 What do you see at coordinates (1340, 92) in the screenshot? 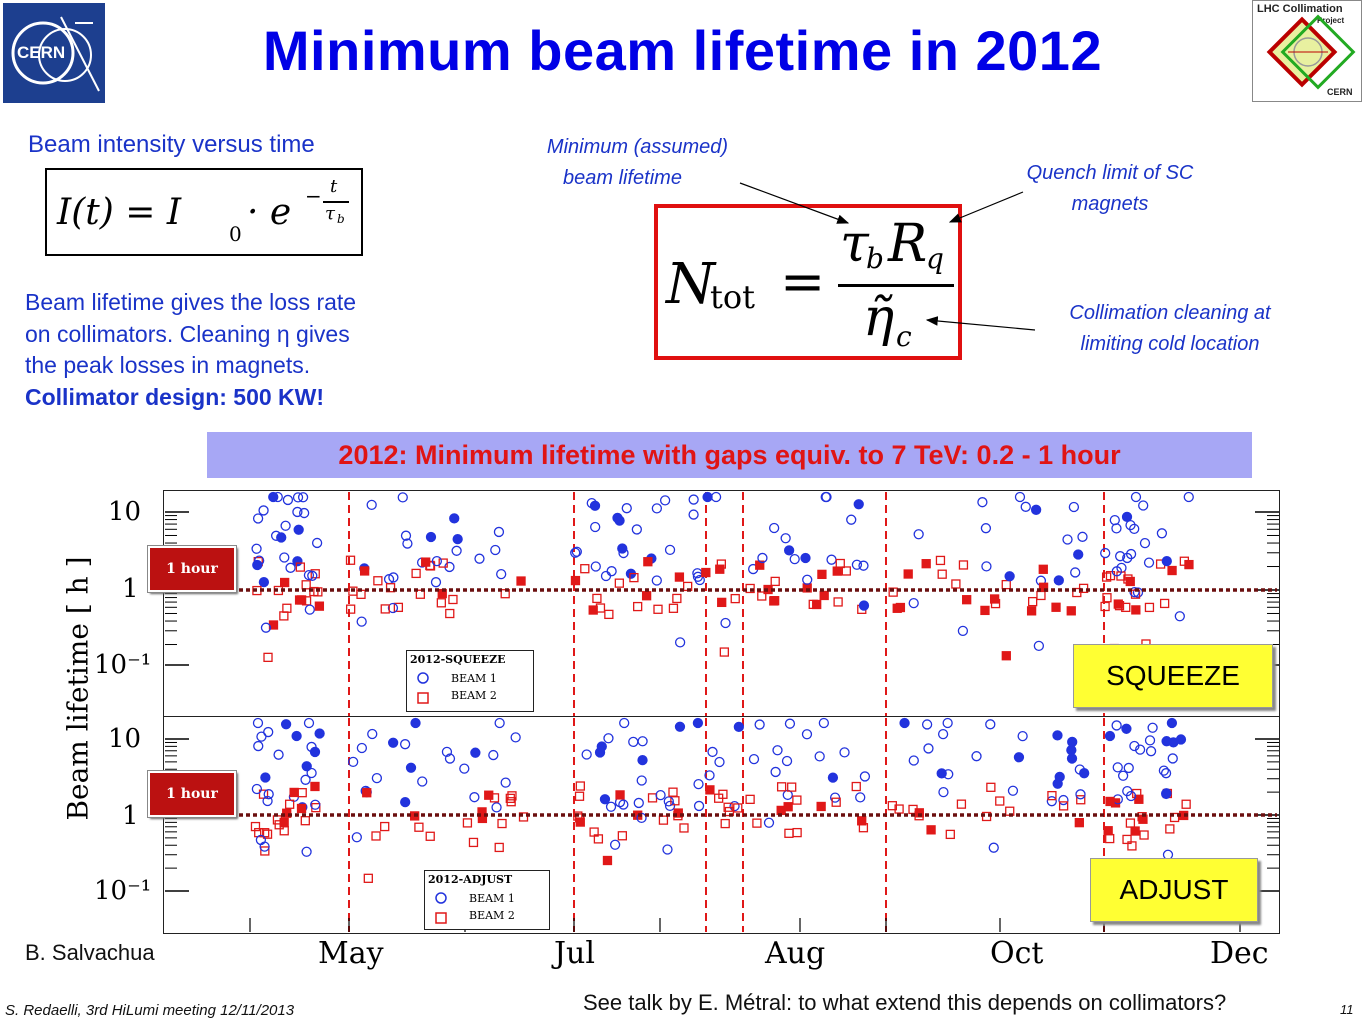
I see `lhc-logo-line3: CERN` at bounding box center [1340, 92].